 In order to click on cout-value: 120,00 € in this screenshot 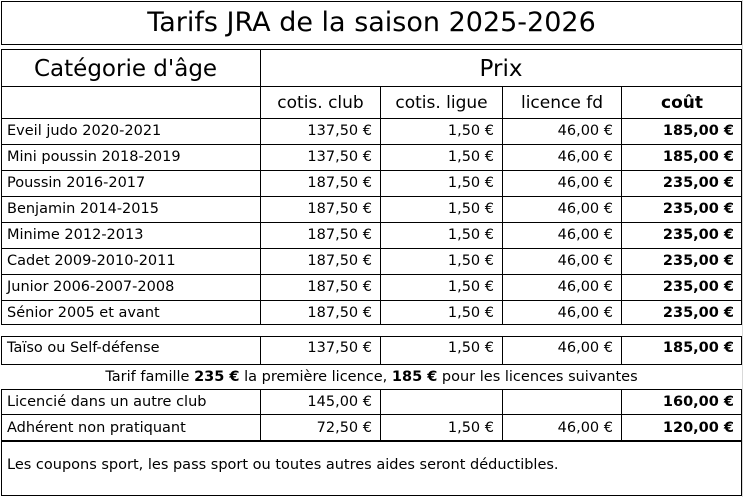, I will do `click(698, 428)`.